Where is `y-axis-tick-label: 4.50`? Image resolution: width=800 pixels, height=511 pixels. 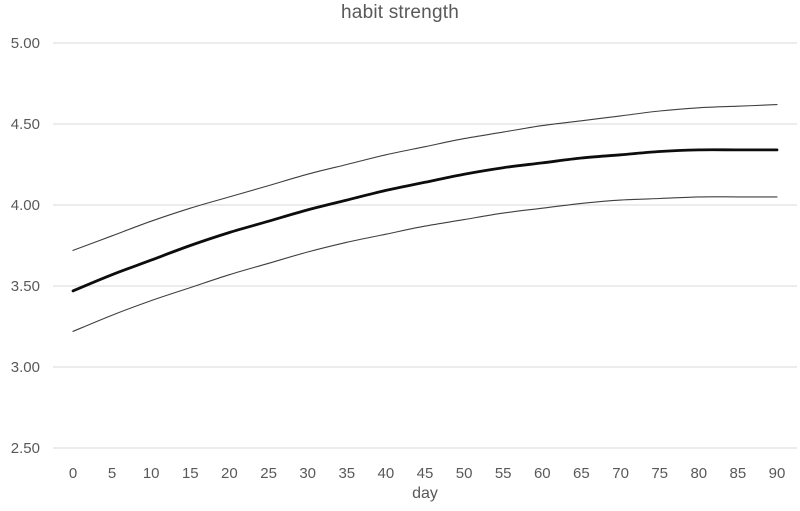
y-axis-tick-label: 4.50 is located at coordinates (25, 124).